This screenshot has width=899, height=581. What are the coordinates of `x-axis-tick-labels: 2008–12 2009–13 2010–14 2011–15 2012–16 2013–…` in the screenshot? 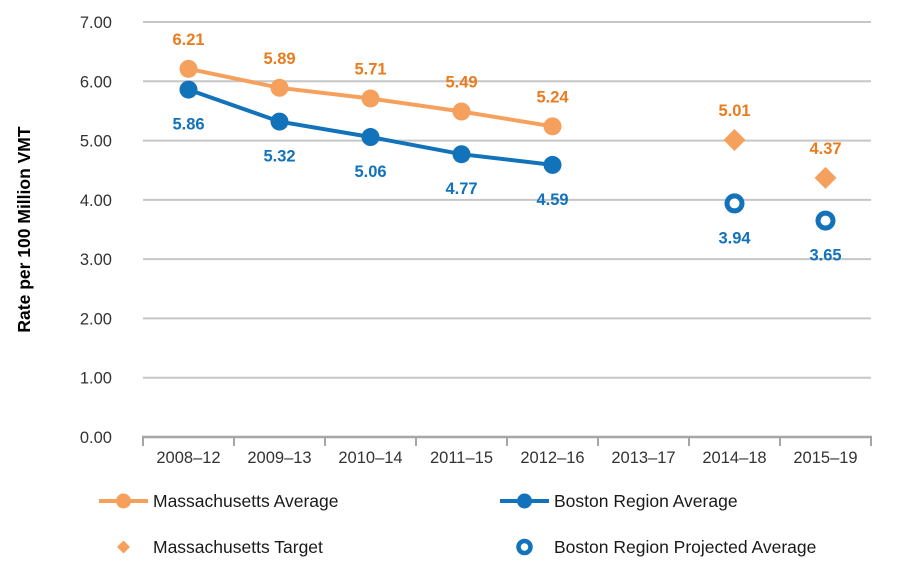 It's located at (506, 458).